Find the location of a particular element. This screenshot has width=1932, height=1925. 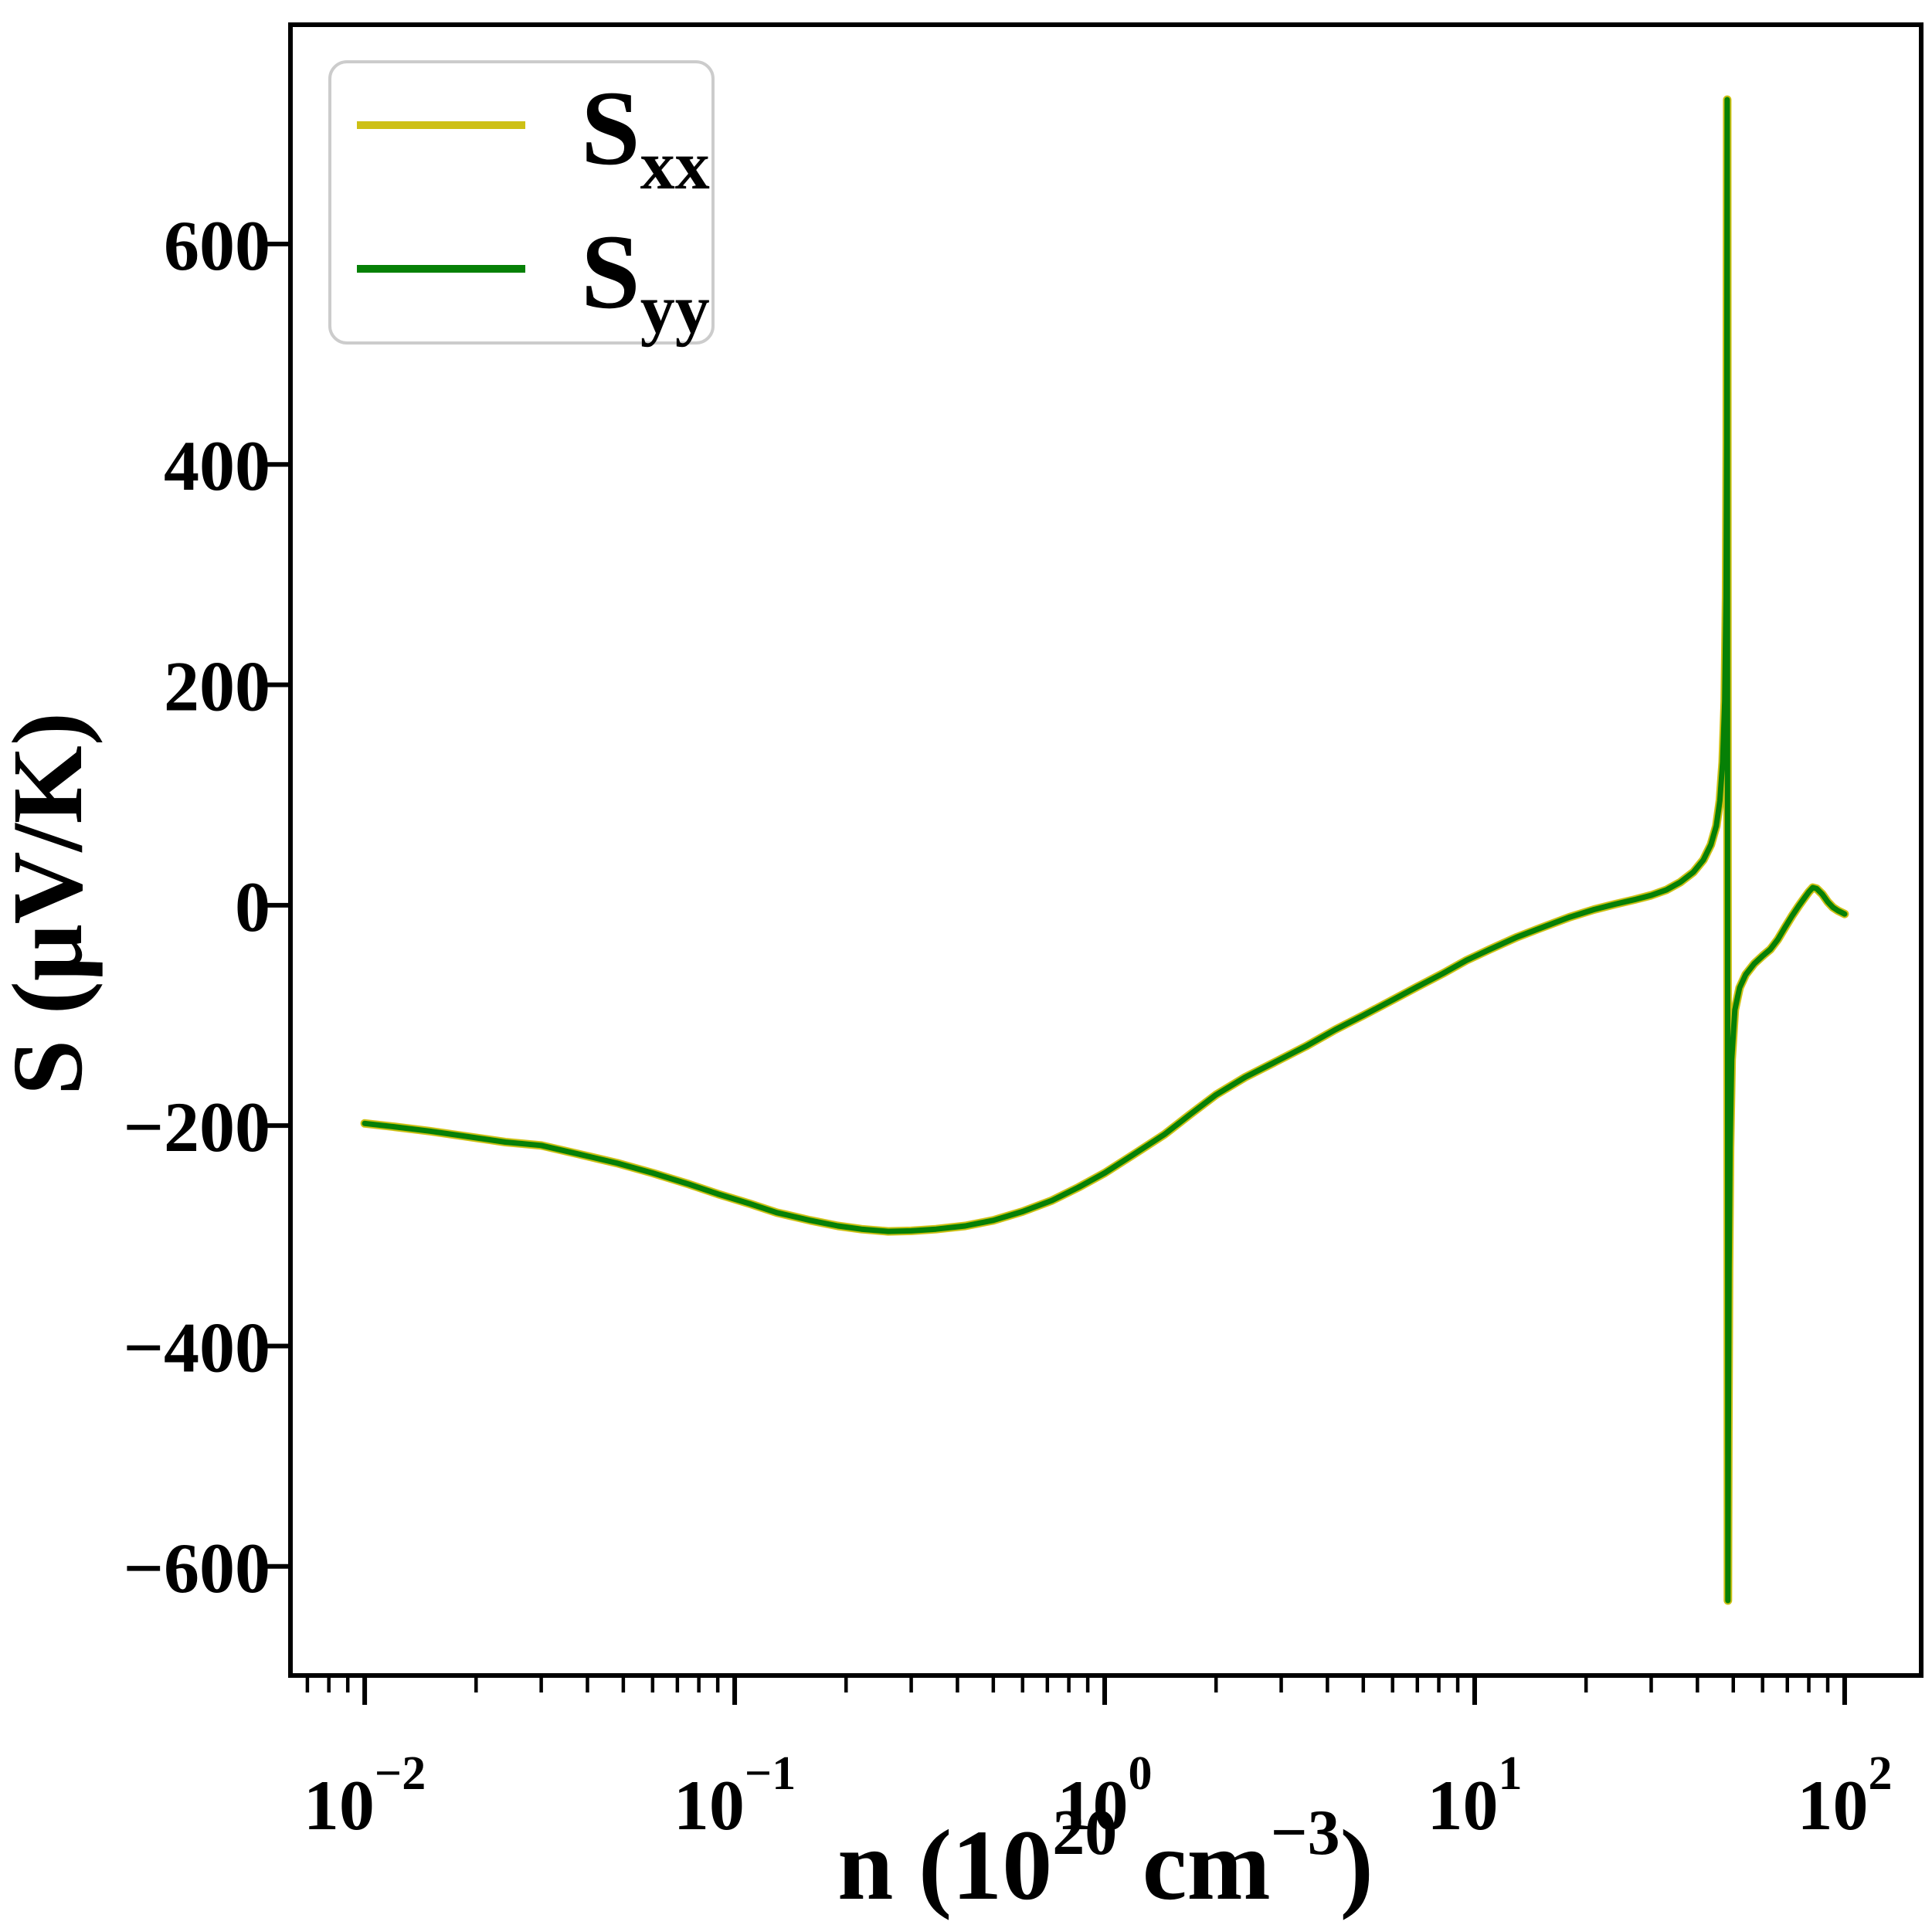

y-tick-label: 200 is located at coordinates (217, 686).